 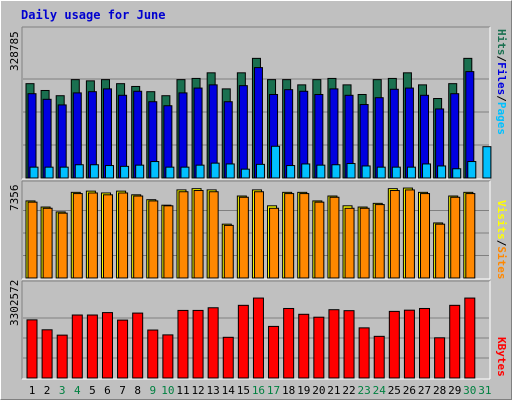 I want to click on day-label: 25, so click(x=394, y=390).